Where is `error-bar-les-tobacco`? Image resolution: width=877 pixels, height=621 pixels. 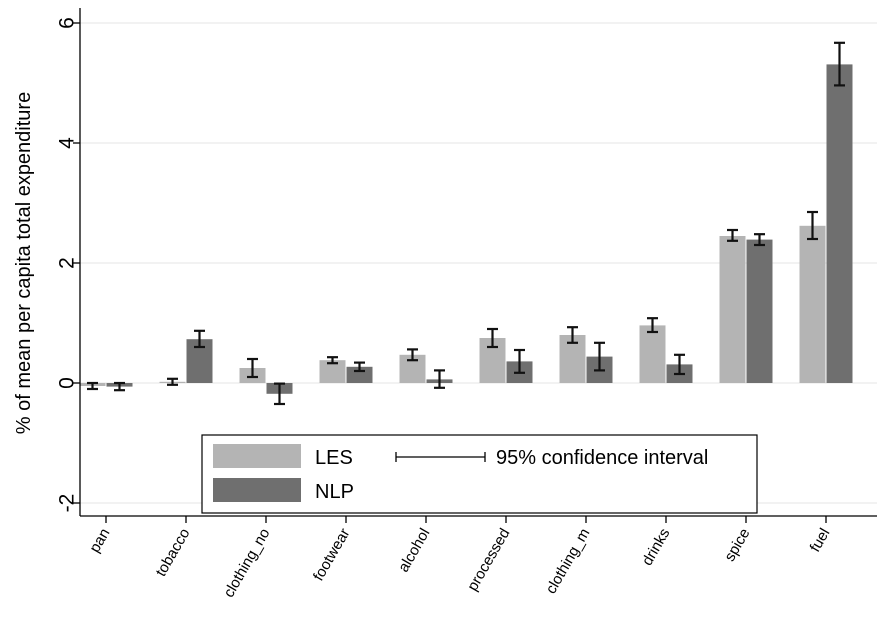
error-bar-les-tobacco is located at coordinates (172, 381).